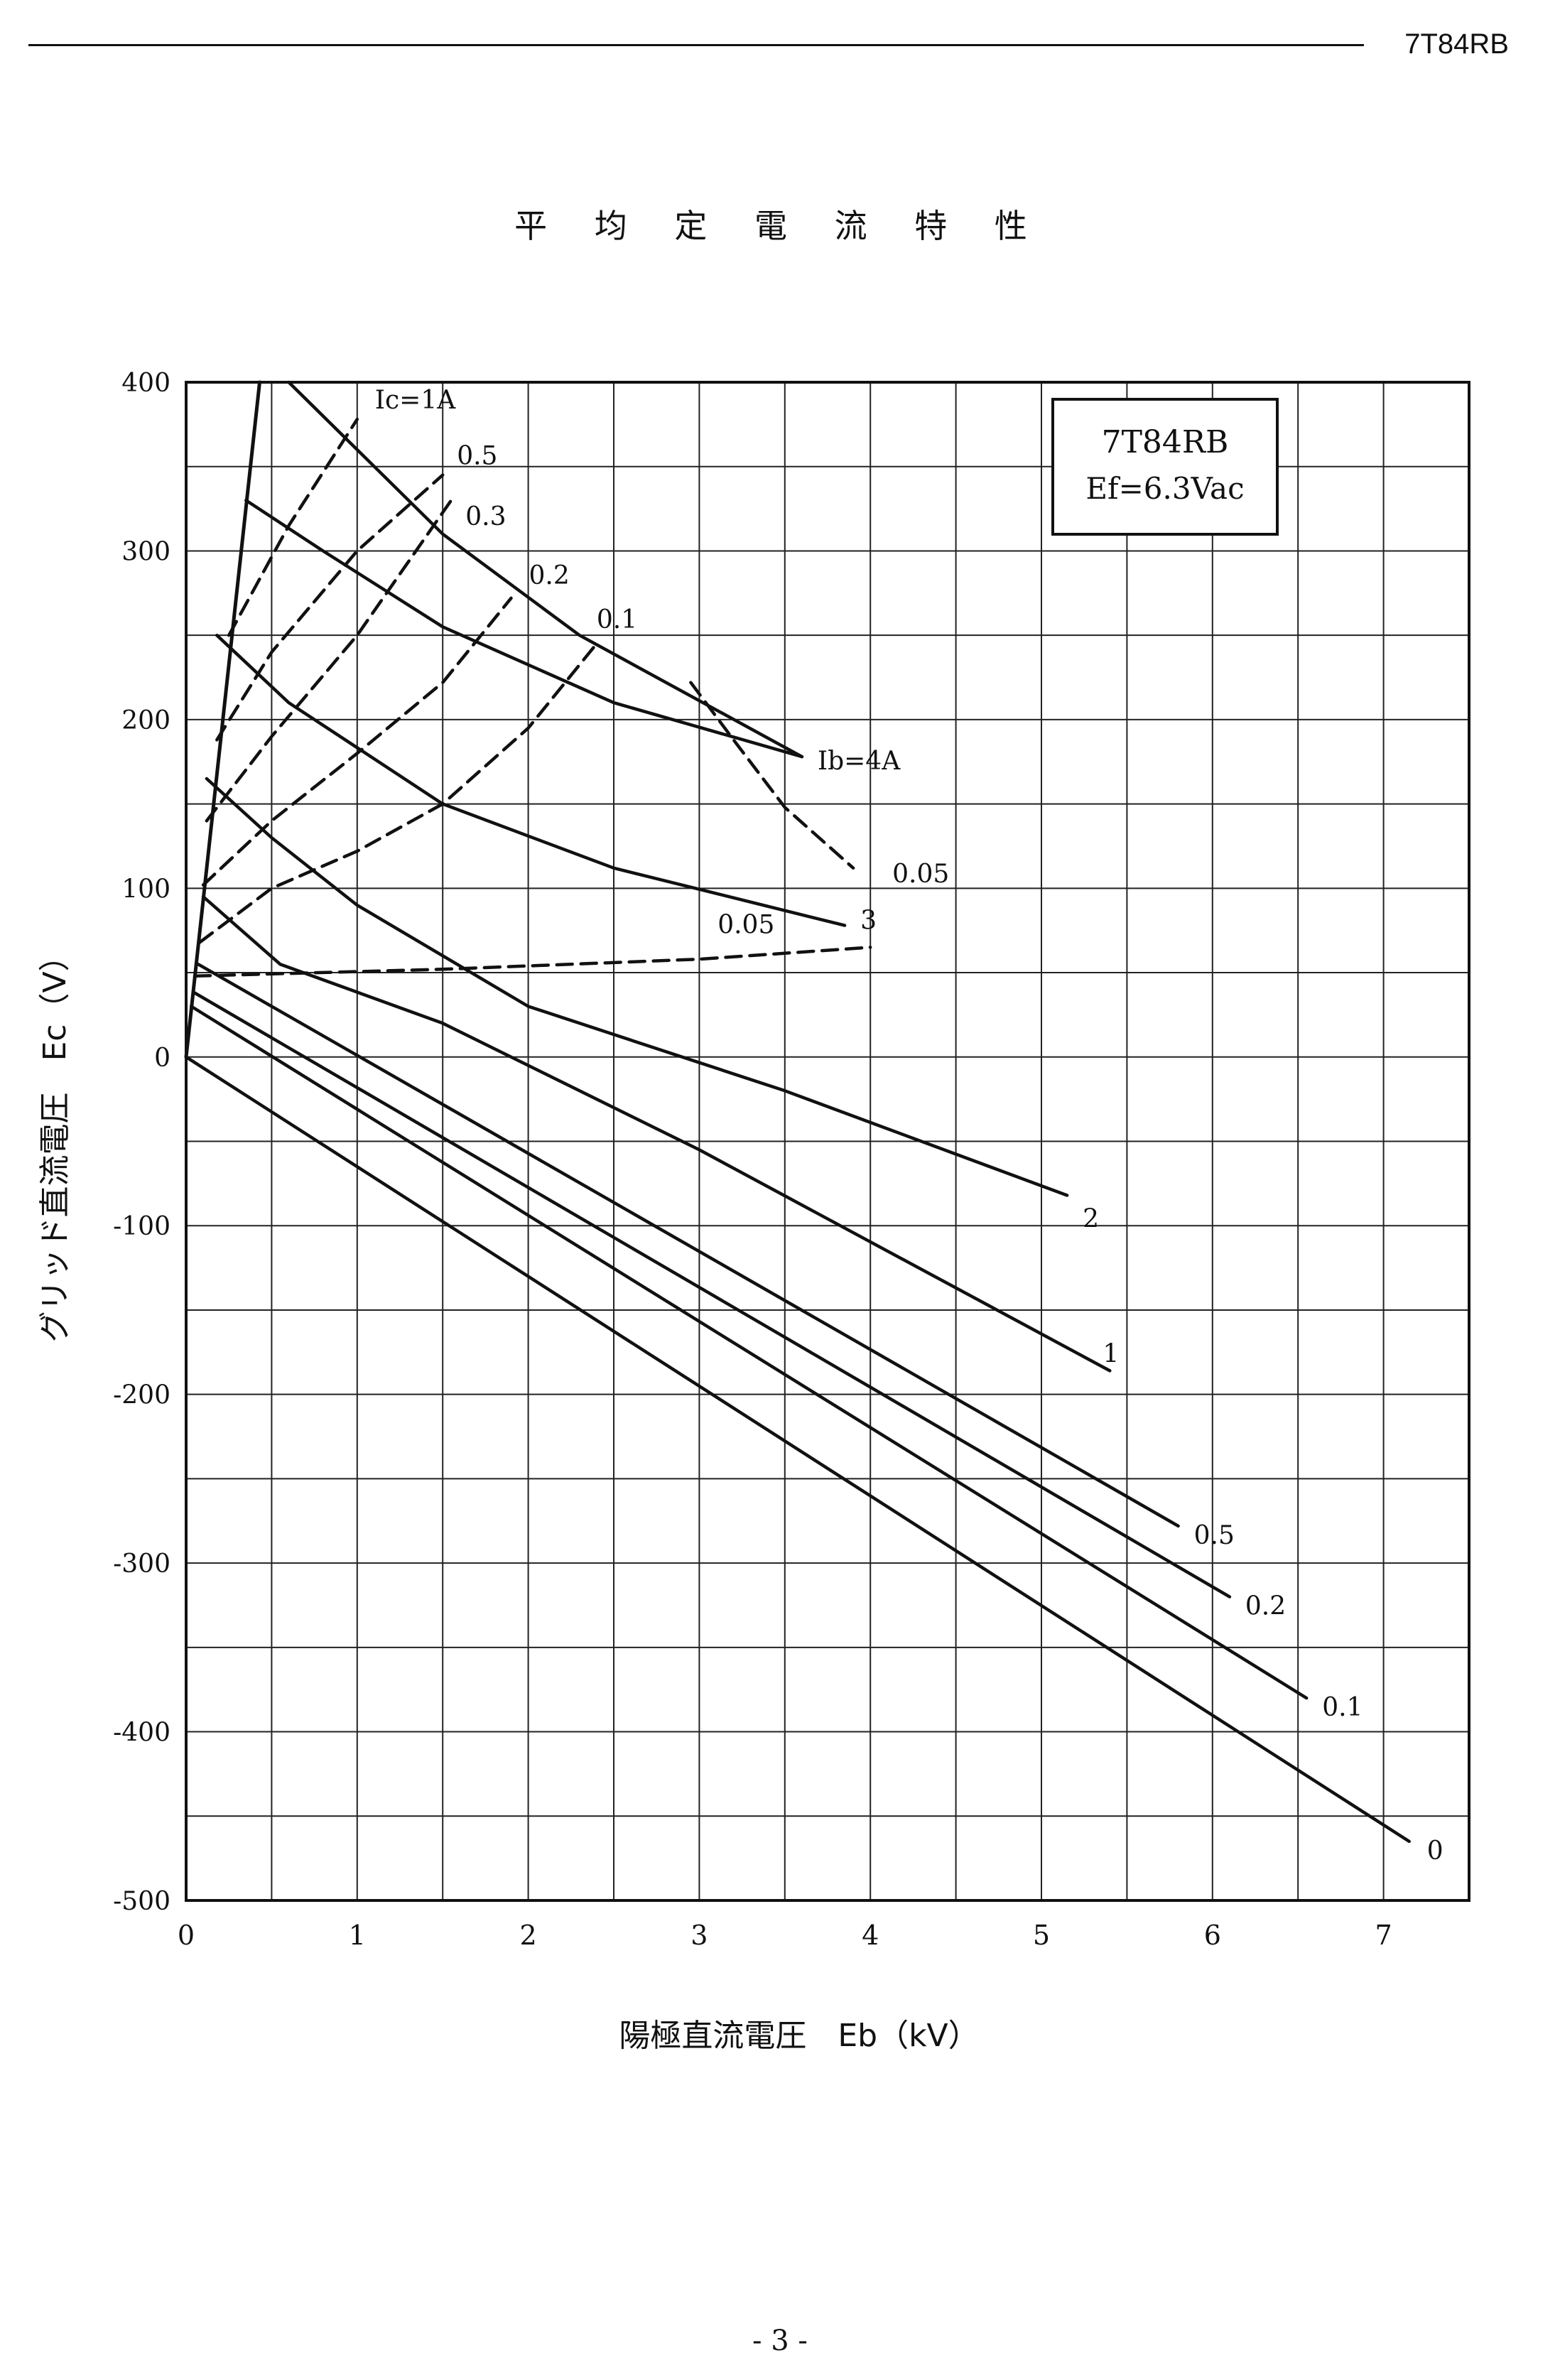 The height and width of the screenshot is (2380, 1560). What do you see at coordinates (780, 2341) in the screenshot?
I see `page-number: - 3 -` at bounding box center [780, 2341].